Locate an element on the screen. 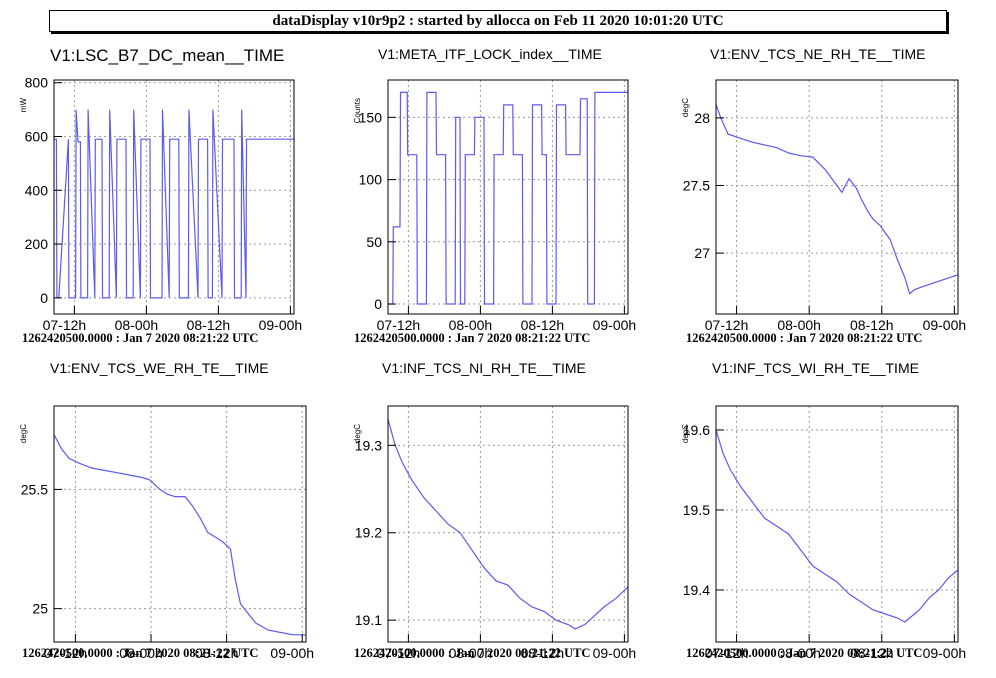 This screenshot has height=678, width=996. y-tick-label: 19.2 is located at coordinates (368, 533).